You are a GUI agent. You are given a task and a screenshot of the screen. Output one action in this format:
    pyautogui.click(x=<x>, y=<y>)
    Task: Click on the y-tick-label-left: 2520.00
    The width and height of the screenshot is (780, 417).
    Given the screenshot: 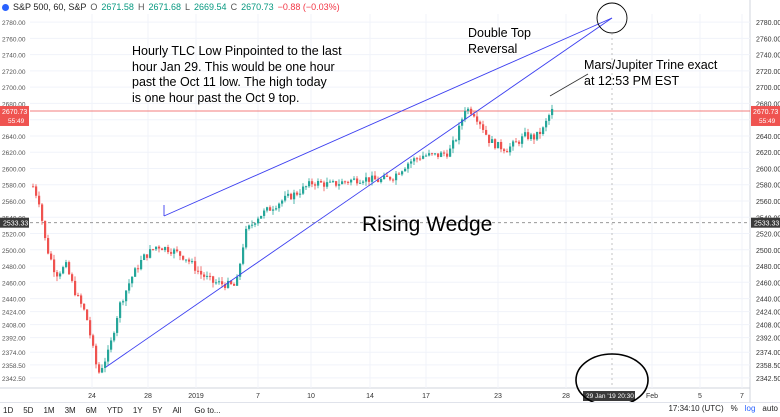 What is the action you would take?
    pyautogui.click(x=14, y=235)
    